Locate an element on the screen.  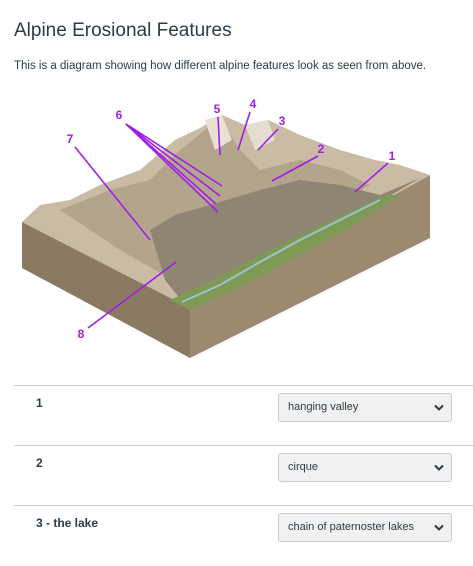
answer-select: chain of paternoster lakes is located at coordinates (365, 527).